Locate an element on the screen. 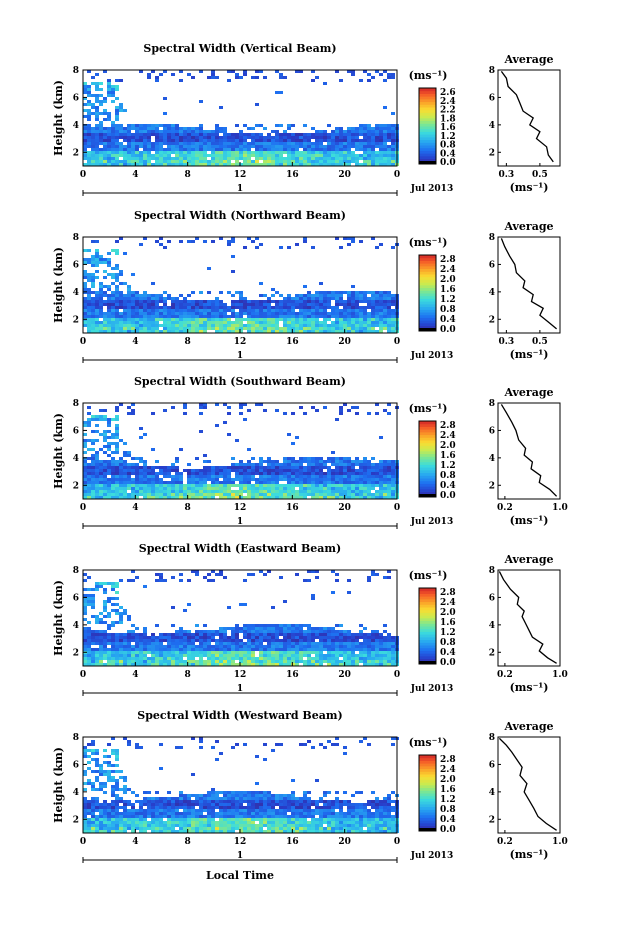 This screenshot has width=618, height=929. colorbar-tick-label: 2.4 is located at coordinates (448, 603).